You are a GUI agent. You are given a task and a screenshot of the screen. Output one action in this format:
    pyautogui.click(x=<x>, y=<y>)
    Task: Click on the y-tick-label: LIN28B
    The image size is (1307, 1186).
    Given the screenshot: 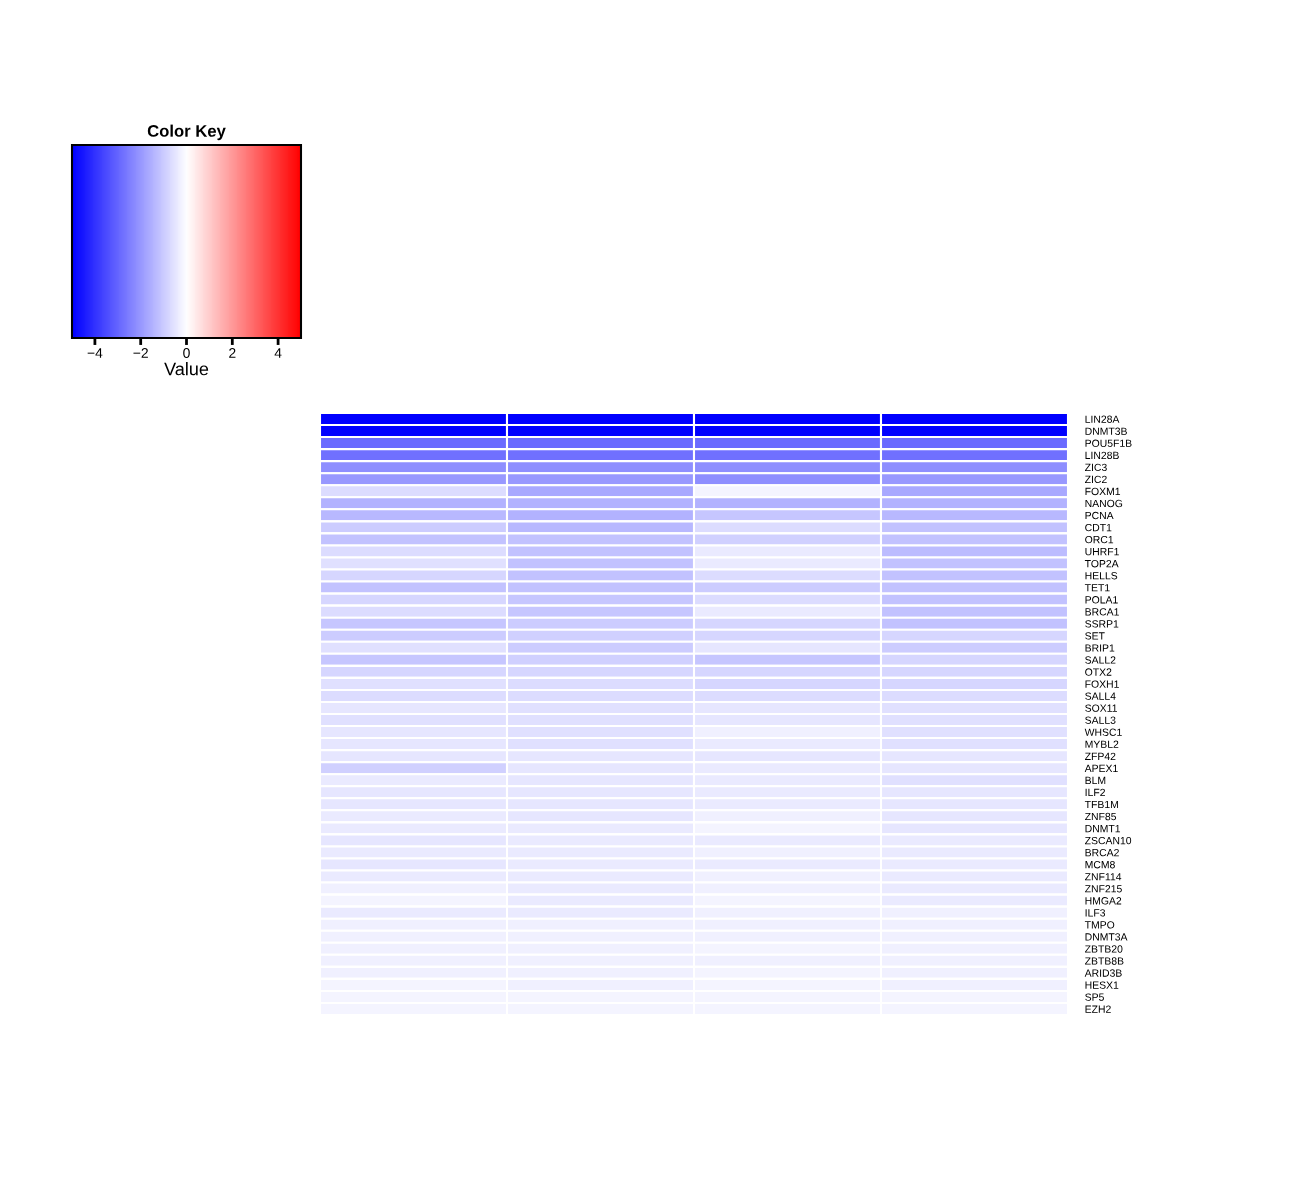 What is the action you would take?
    pyautogui.click(x=1102, y=455)
    